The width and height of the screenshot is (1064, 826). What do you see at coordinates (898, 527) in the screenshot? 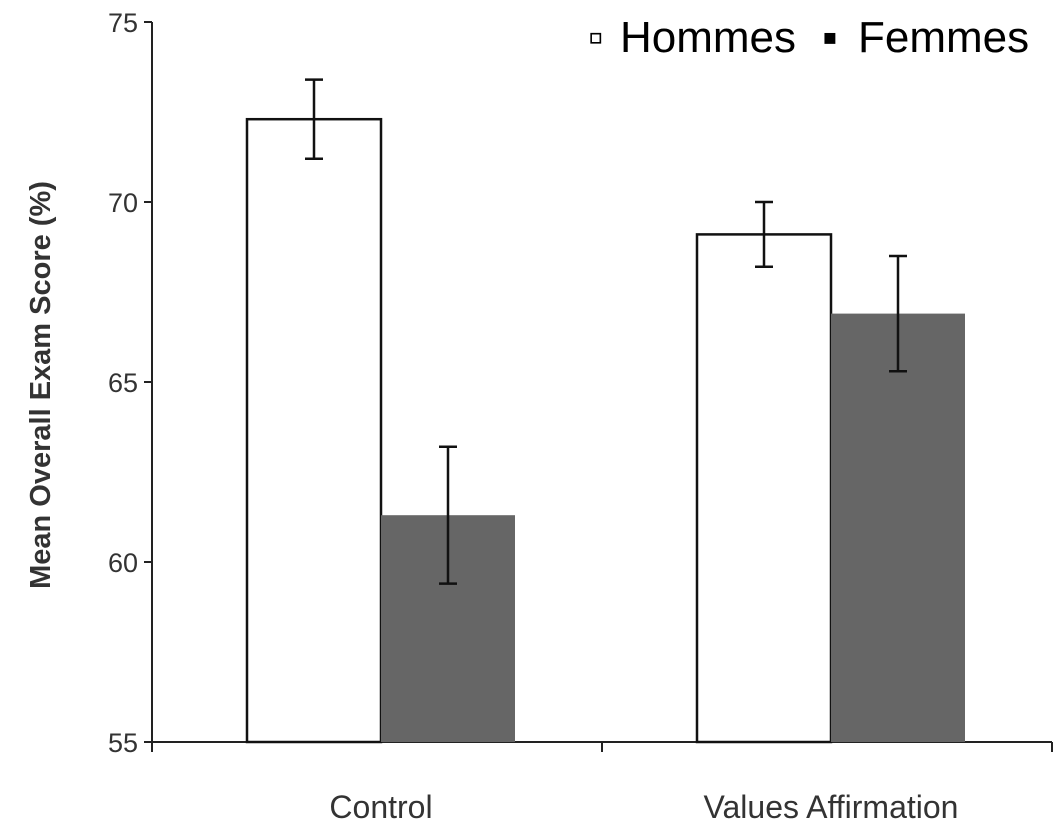
I see `bar-femmes` at bounding box center [898, 527].